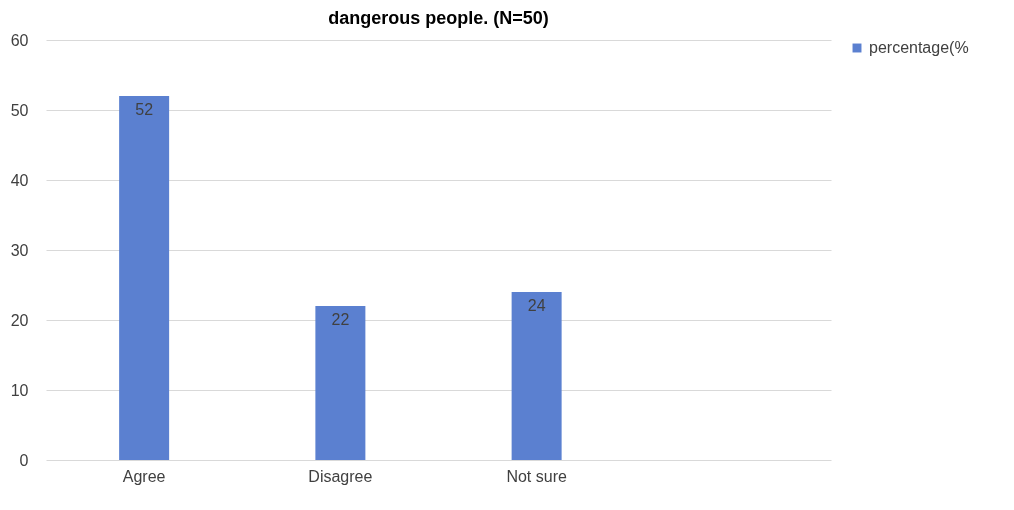  Describe the element at coordinates (24, 460) in the screenshot. I see `y-tick-label: 0` at that location.